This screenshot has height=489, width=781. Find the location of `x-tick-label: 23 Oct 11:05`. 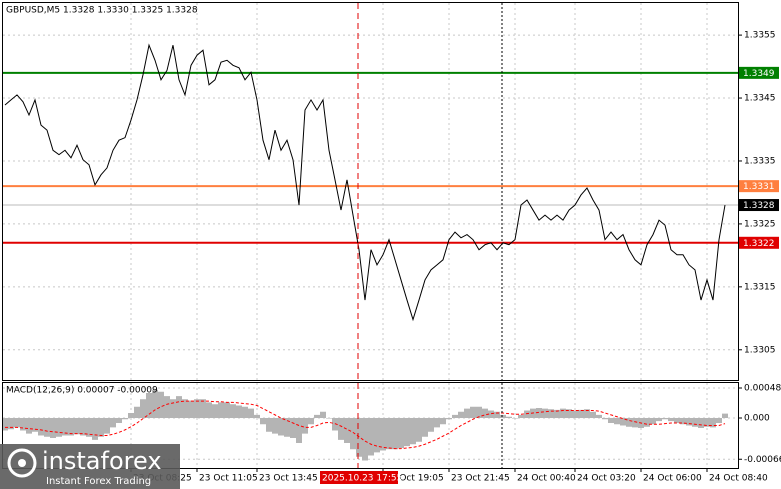

x-tick-label: 23 Oct 11:05 is located at coordinates (228, 479).